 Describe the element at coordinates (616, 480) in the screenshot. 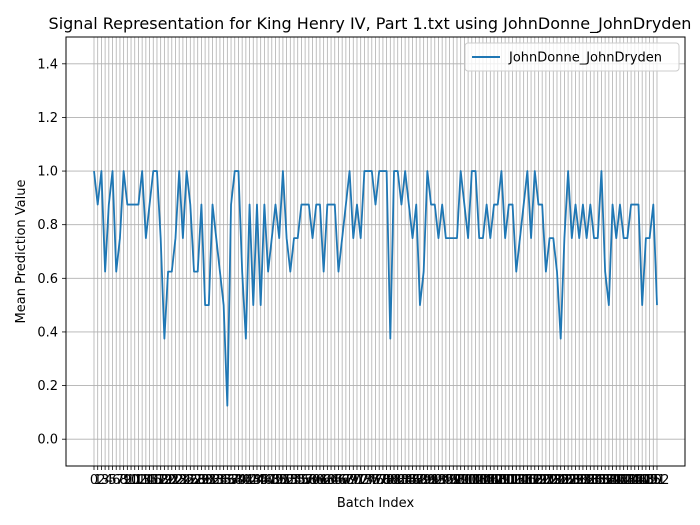

I see `x-tick-label: 141` at that location.